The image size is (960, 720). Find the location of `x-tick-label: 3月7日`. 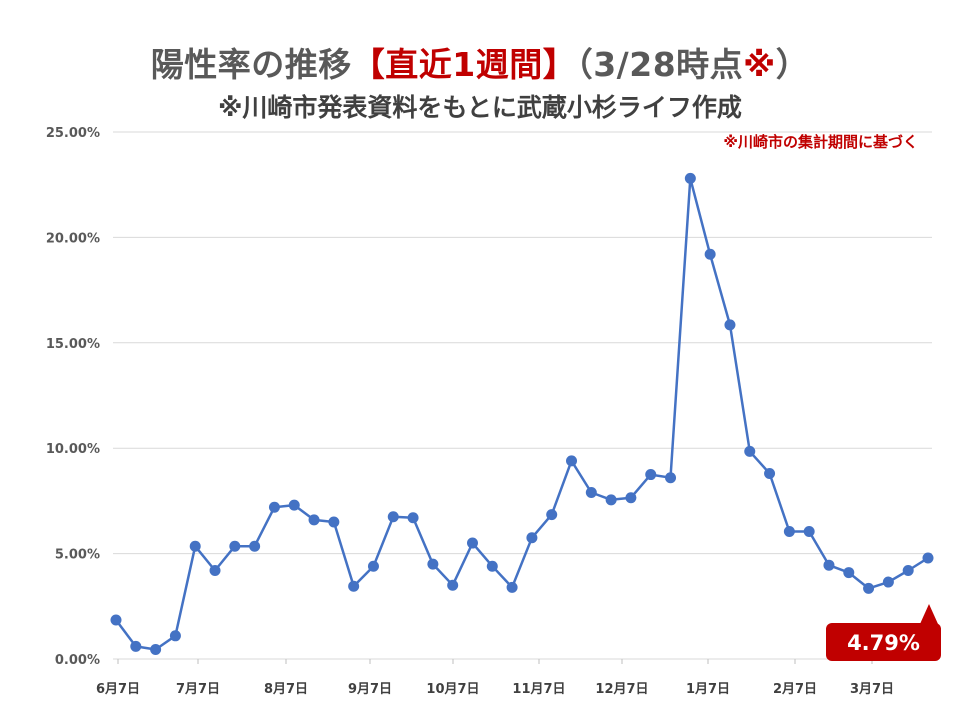

x-tick-label: 3月7日 is located at coordinates (872, 689).